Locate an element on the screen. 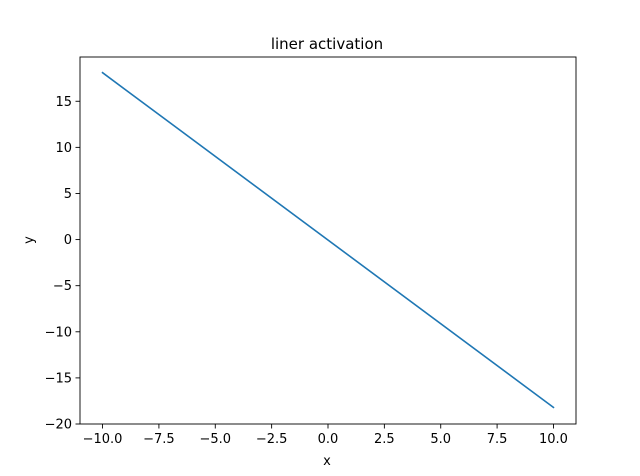 The image size is (640, 476). y-tick-label: −20 is located at coordinates (58, 425).